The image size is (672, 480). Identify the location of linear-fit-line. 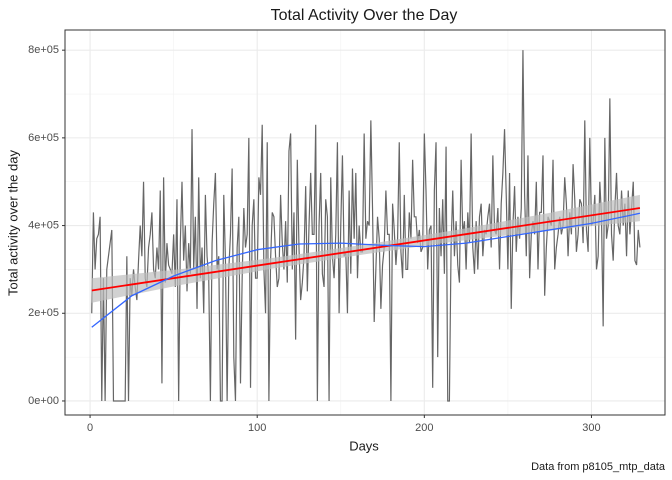
(366, 249).